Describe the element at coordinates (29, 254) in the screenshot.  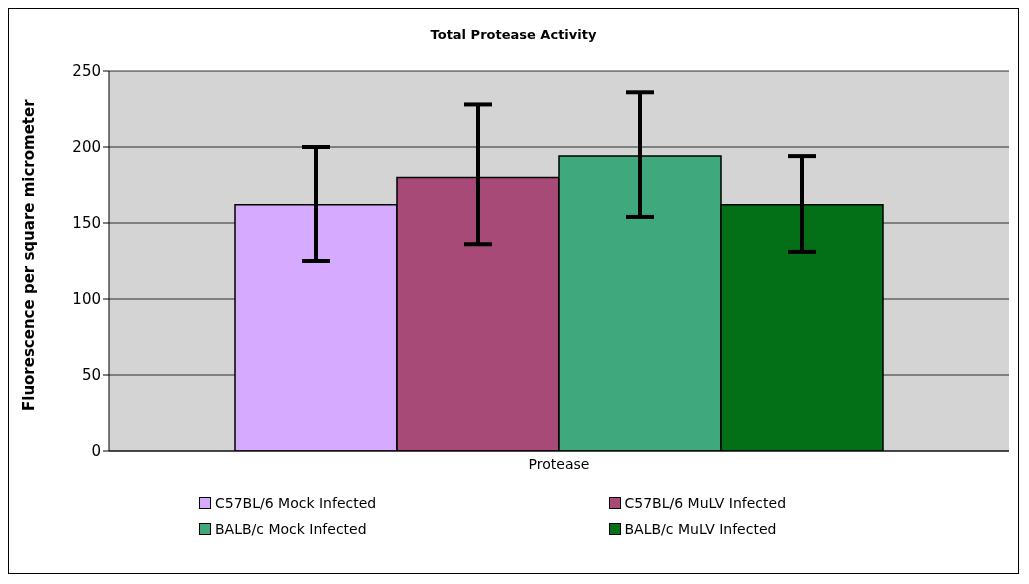
I see `y-axis-title: Fluorescence per square micrometer` at that location.